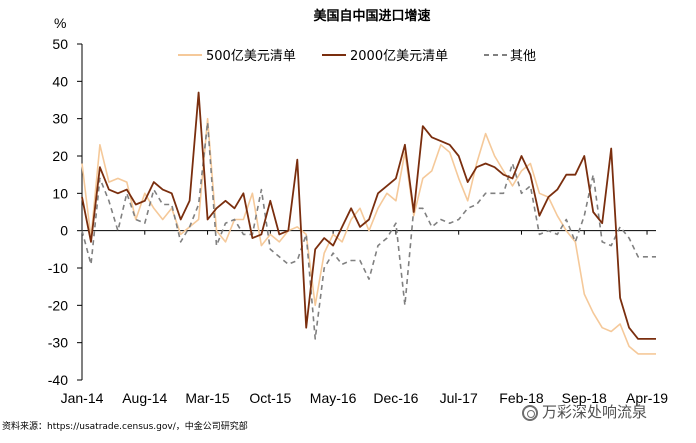 This screenshot has width=696, height=443. I want to click on x-tick-label: Dec-16, so click(395, 398).